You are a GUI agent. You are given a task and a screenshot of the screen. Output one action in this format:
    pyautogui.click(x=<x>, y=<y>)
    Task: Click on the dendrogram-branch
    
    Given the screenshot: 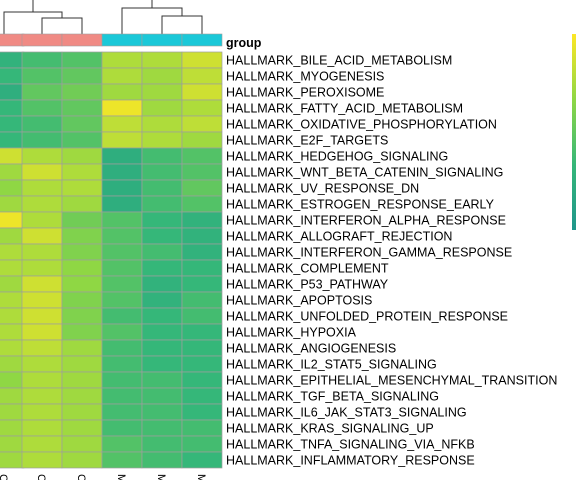 What is the action you would take?
    pyautogui.click(x=152, y=20)
    